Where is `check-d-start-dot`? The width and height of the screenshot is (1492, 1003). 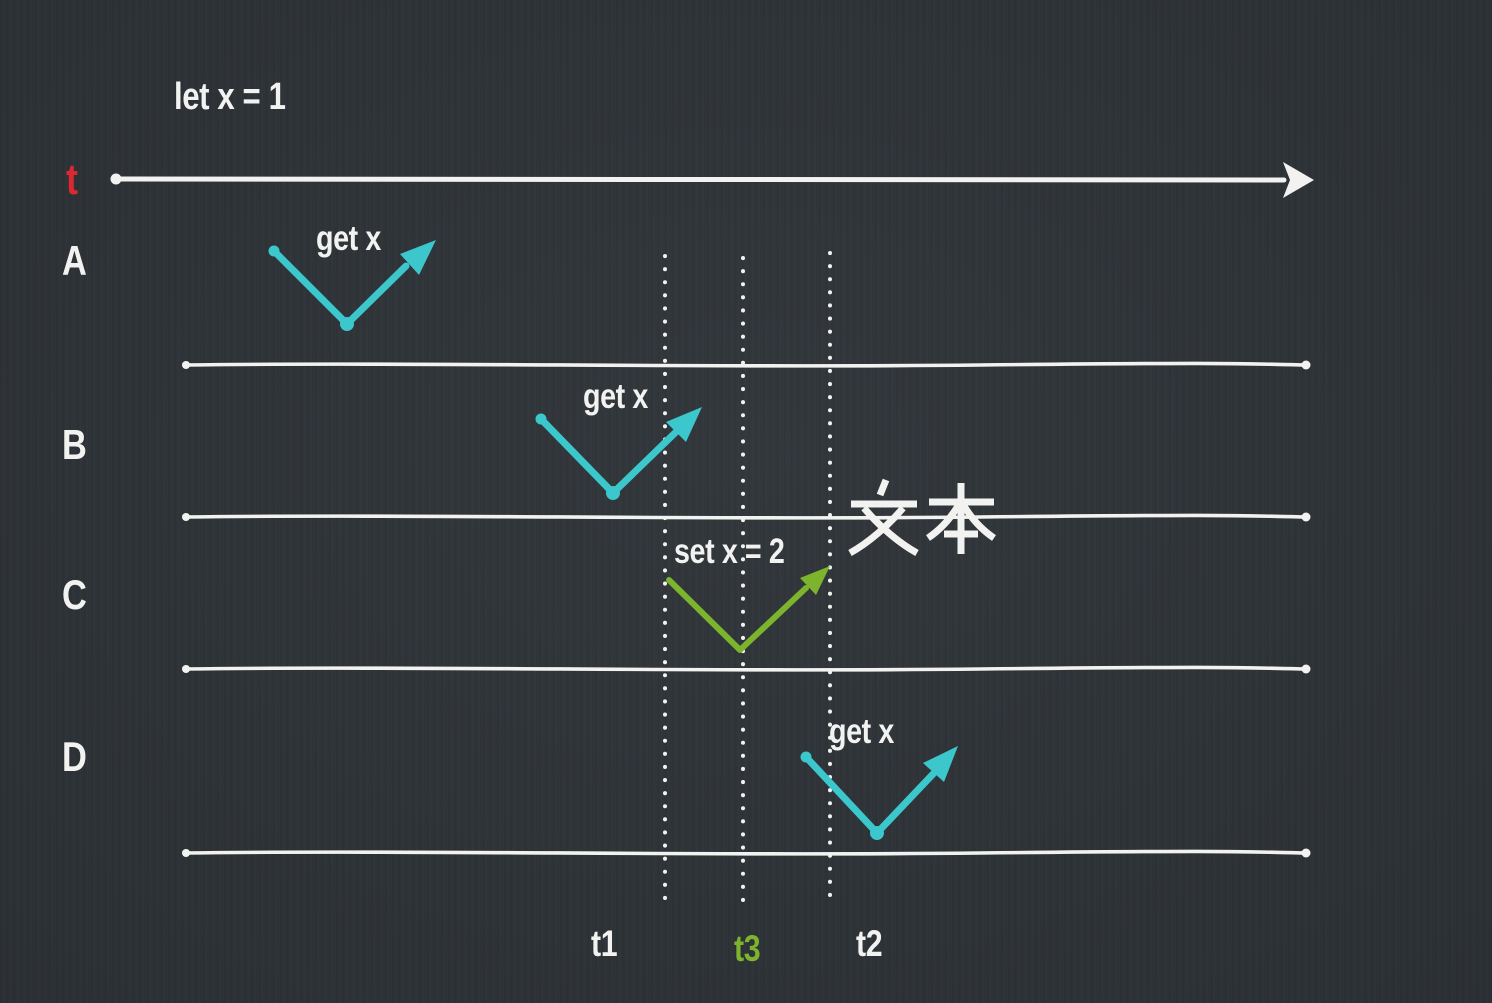 check-d-start-dot is located at coordinates (806, 757).